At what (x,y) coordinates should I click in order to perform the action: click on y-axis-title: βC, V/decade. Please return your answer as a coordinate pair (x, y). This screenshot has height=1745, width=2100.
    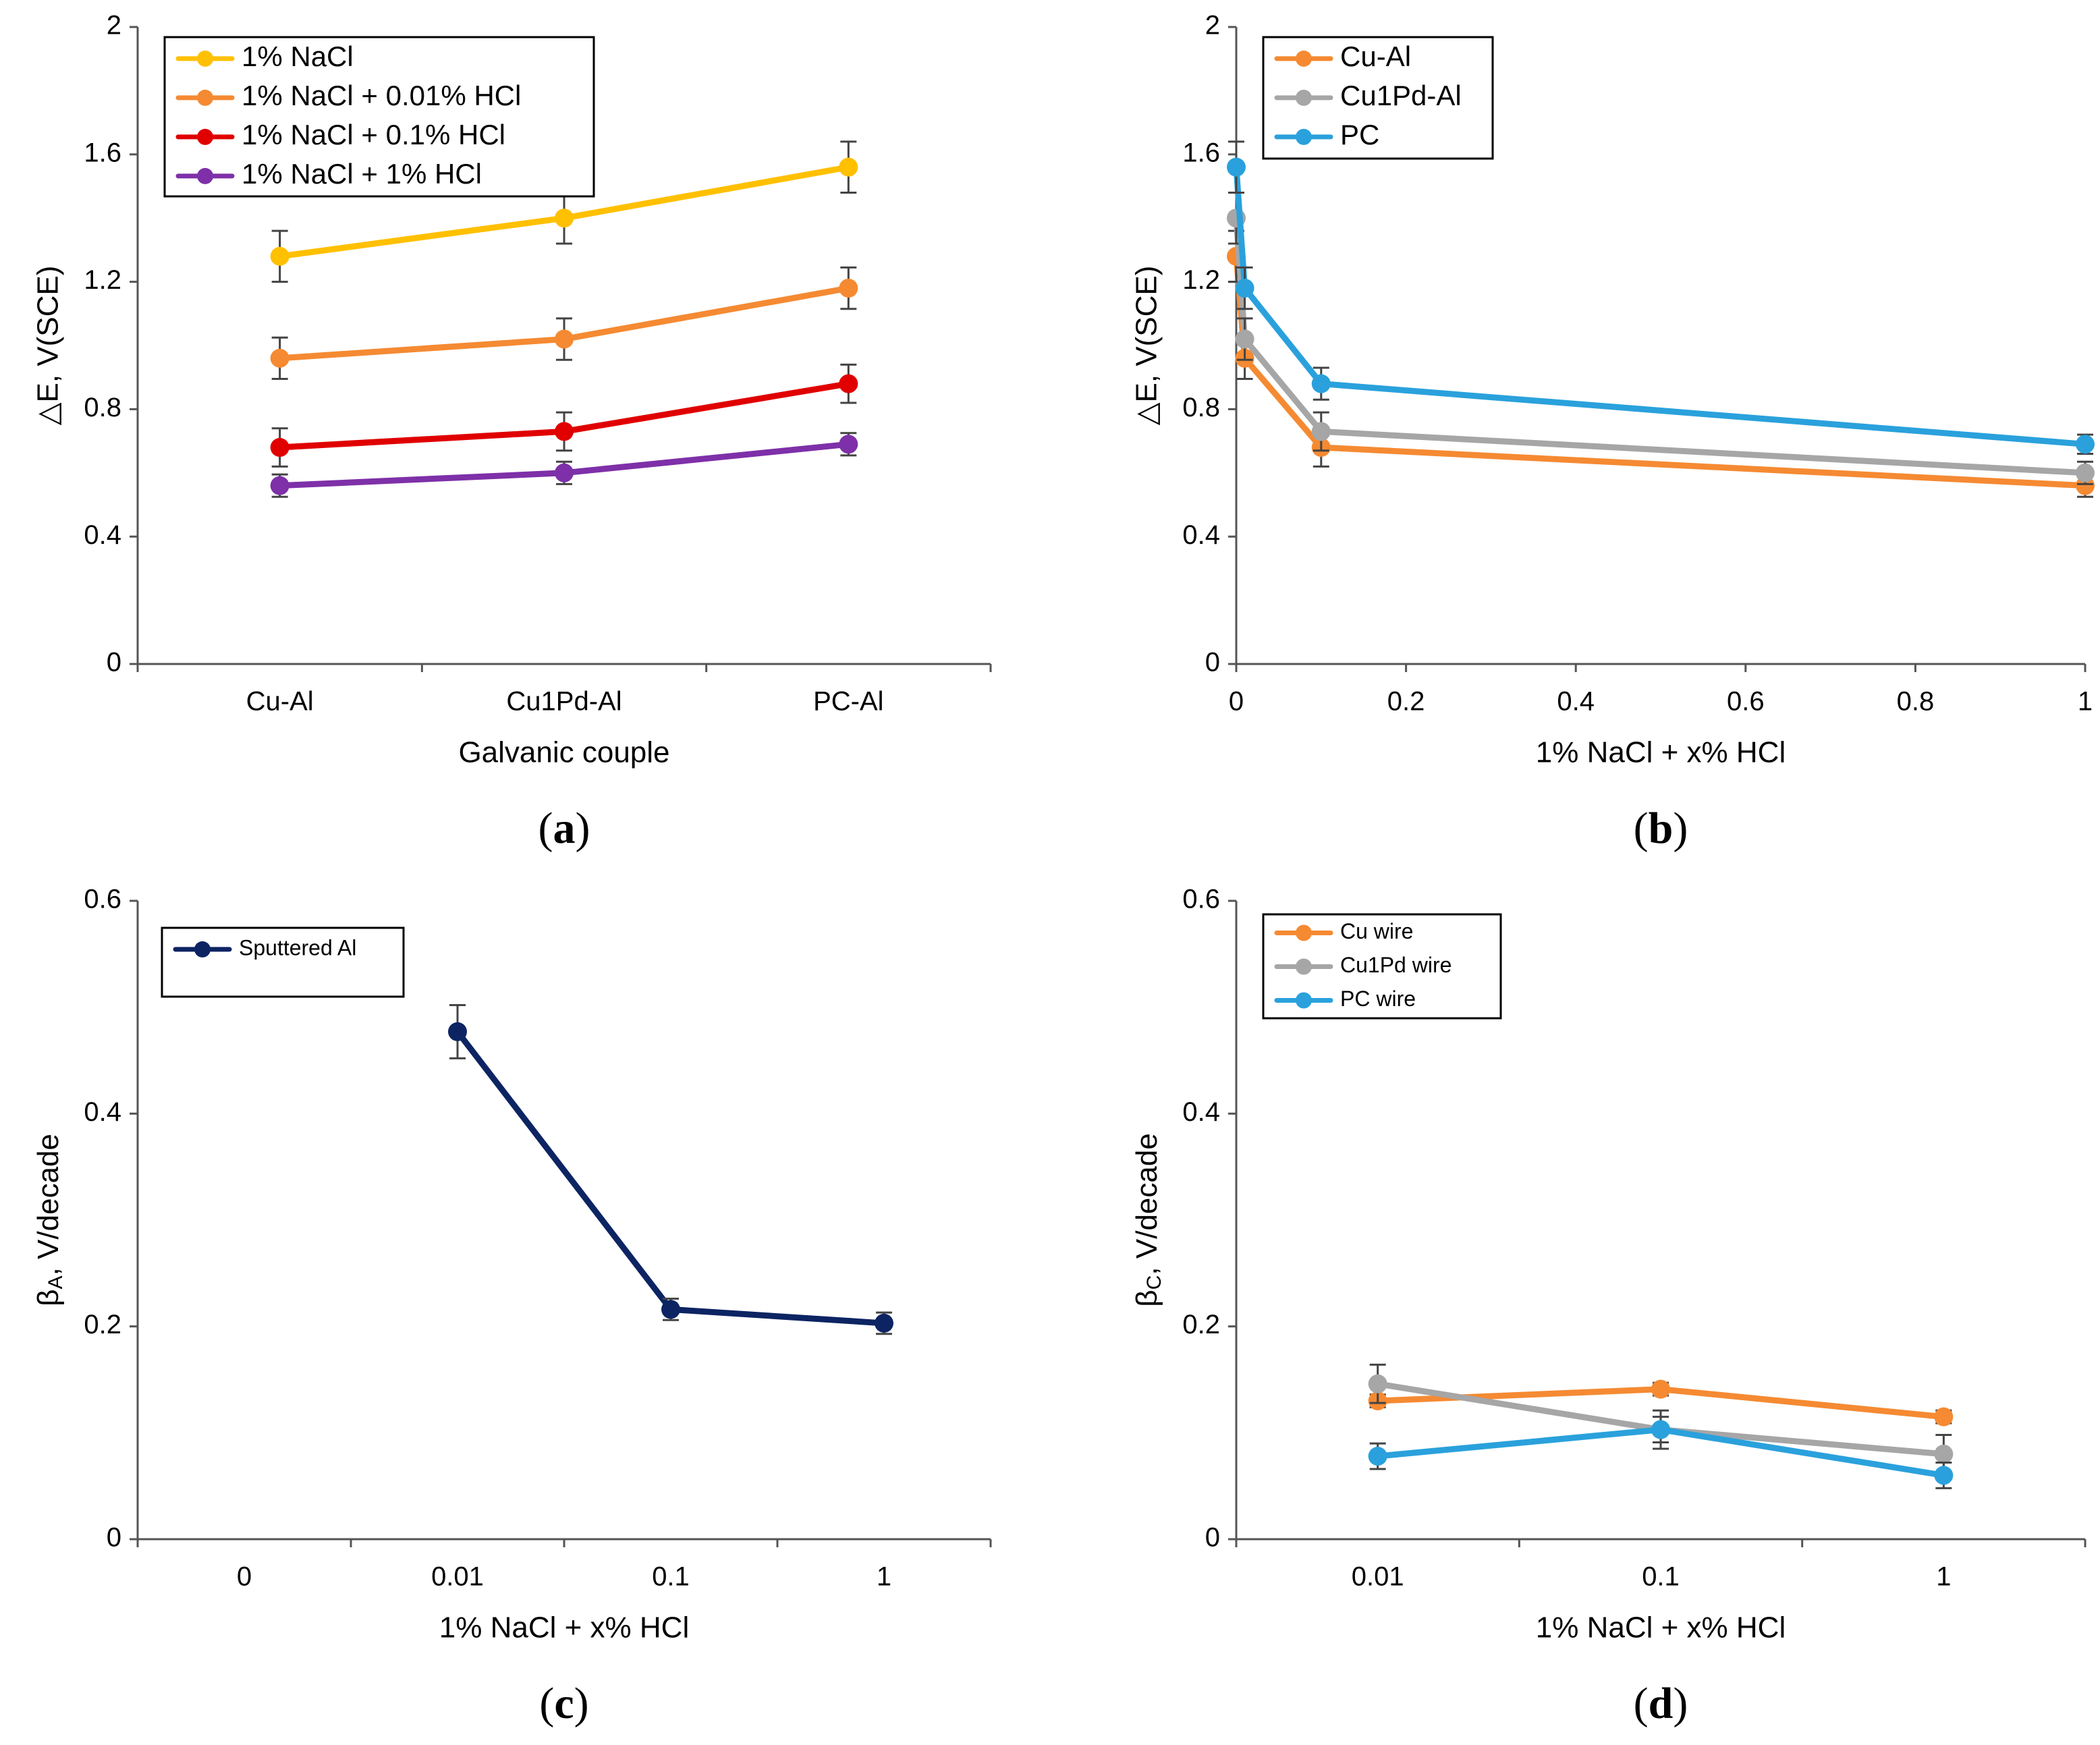
    Looking at the image, I should click on (1147, 1219).